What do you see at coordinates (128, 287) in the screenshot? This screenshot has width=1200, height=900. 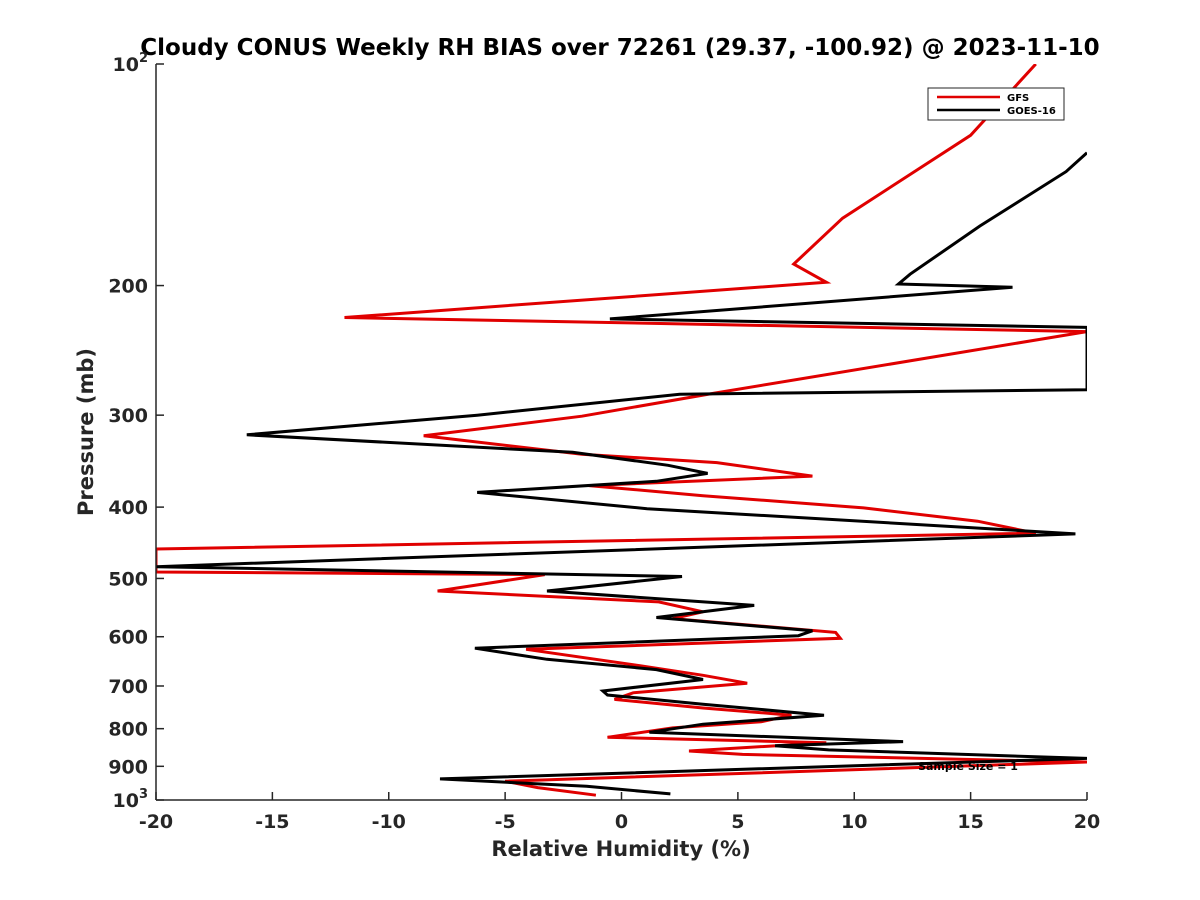 I see `y-tick-label: 200` at bounding box center [128, 287].